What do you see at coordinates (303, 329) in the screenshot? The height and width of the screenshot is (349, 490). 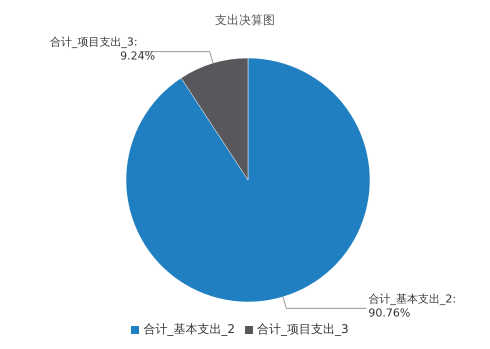 I see `legend-label: 合计_项目支出_3` at bounding box center [303, 329].